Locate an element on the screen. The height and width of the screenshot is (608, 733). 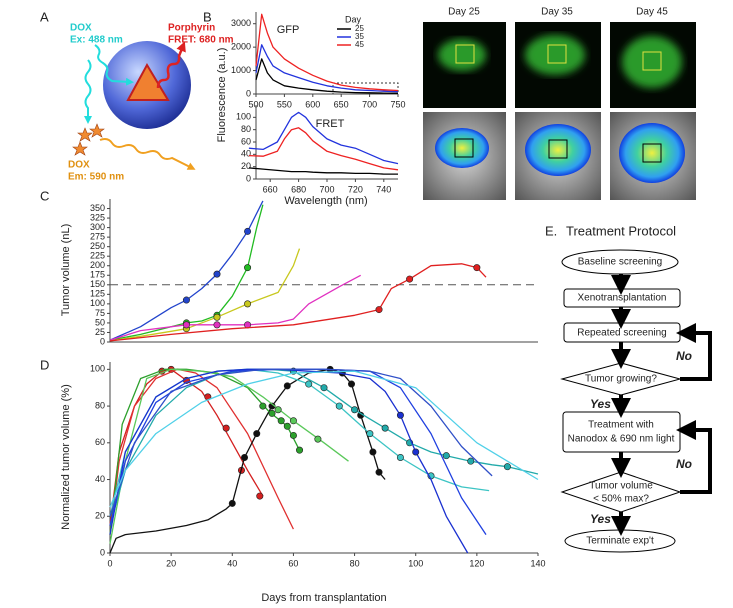
y-tick-label: 60 is located at coordinates (246, 141).